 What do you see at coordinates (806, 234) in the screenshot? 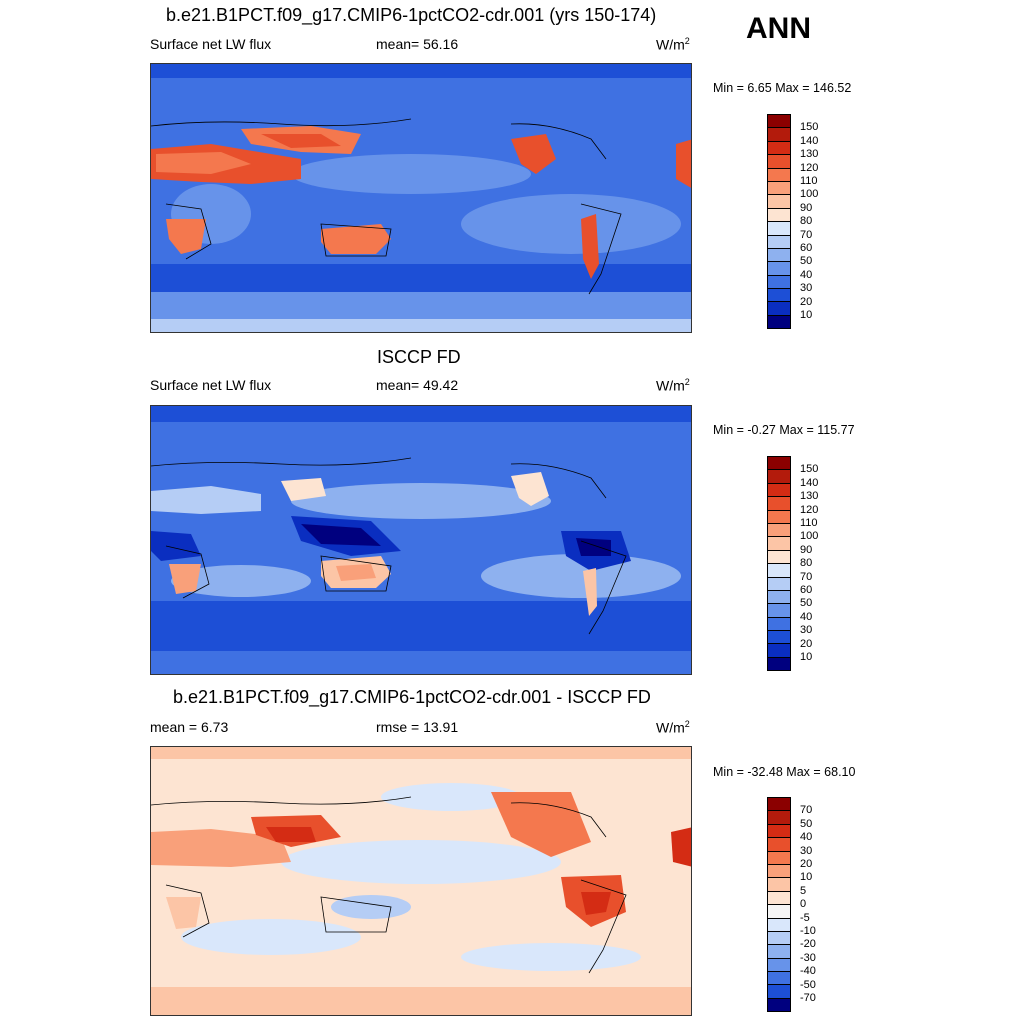
I see `panel1-colorbar-tick-label: 70` at bounding box center [806, 234].